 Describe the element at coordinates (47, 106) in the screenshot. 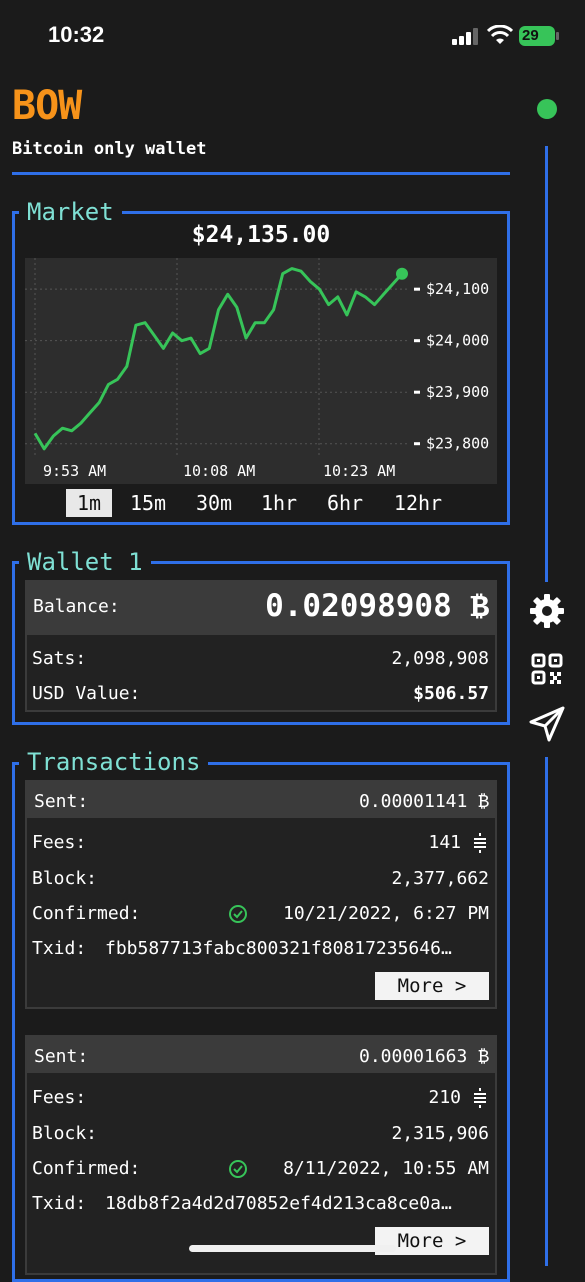

I see `app-logo: BOW` at that location.